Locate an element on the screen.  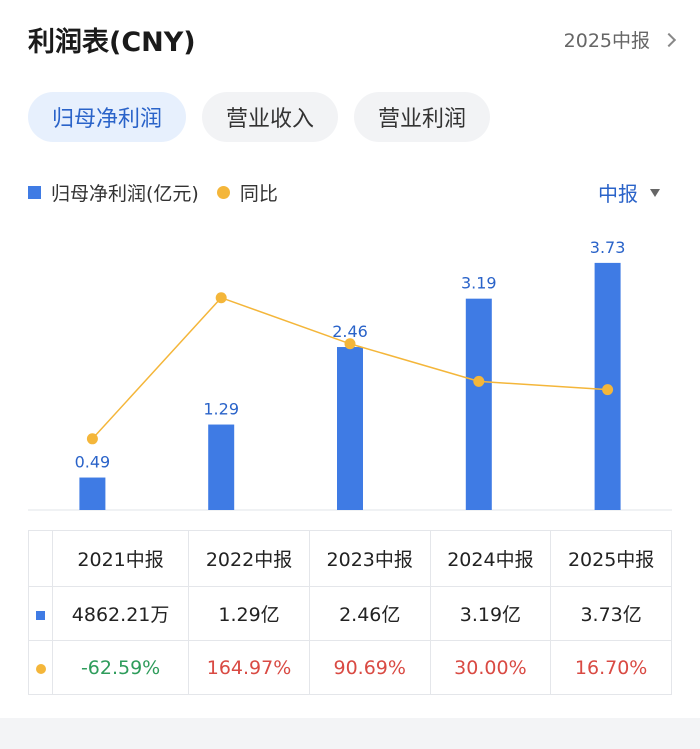
tab-net-profit: 归母净利润 is located at coordinates (107, 117).